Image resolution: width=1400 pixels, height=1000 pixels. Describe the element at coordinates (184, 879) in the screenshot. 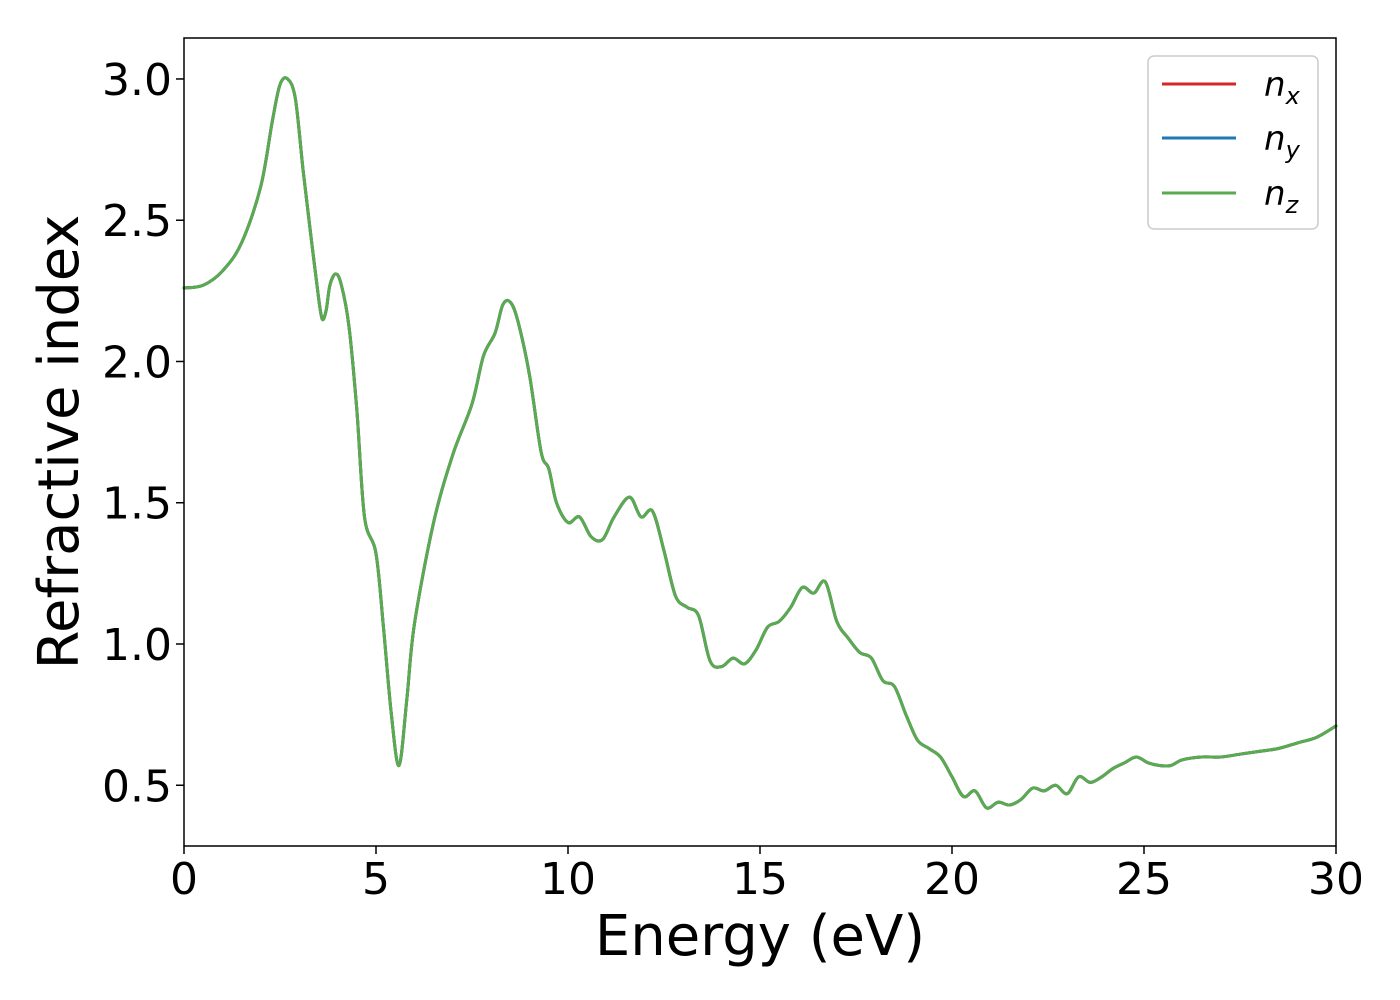

I see `x-tick-label: 0` at that location.